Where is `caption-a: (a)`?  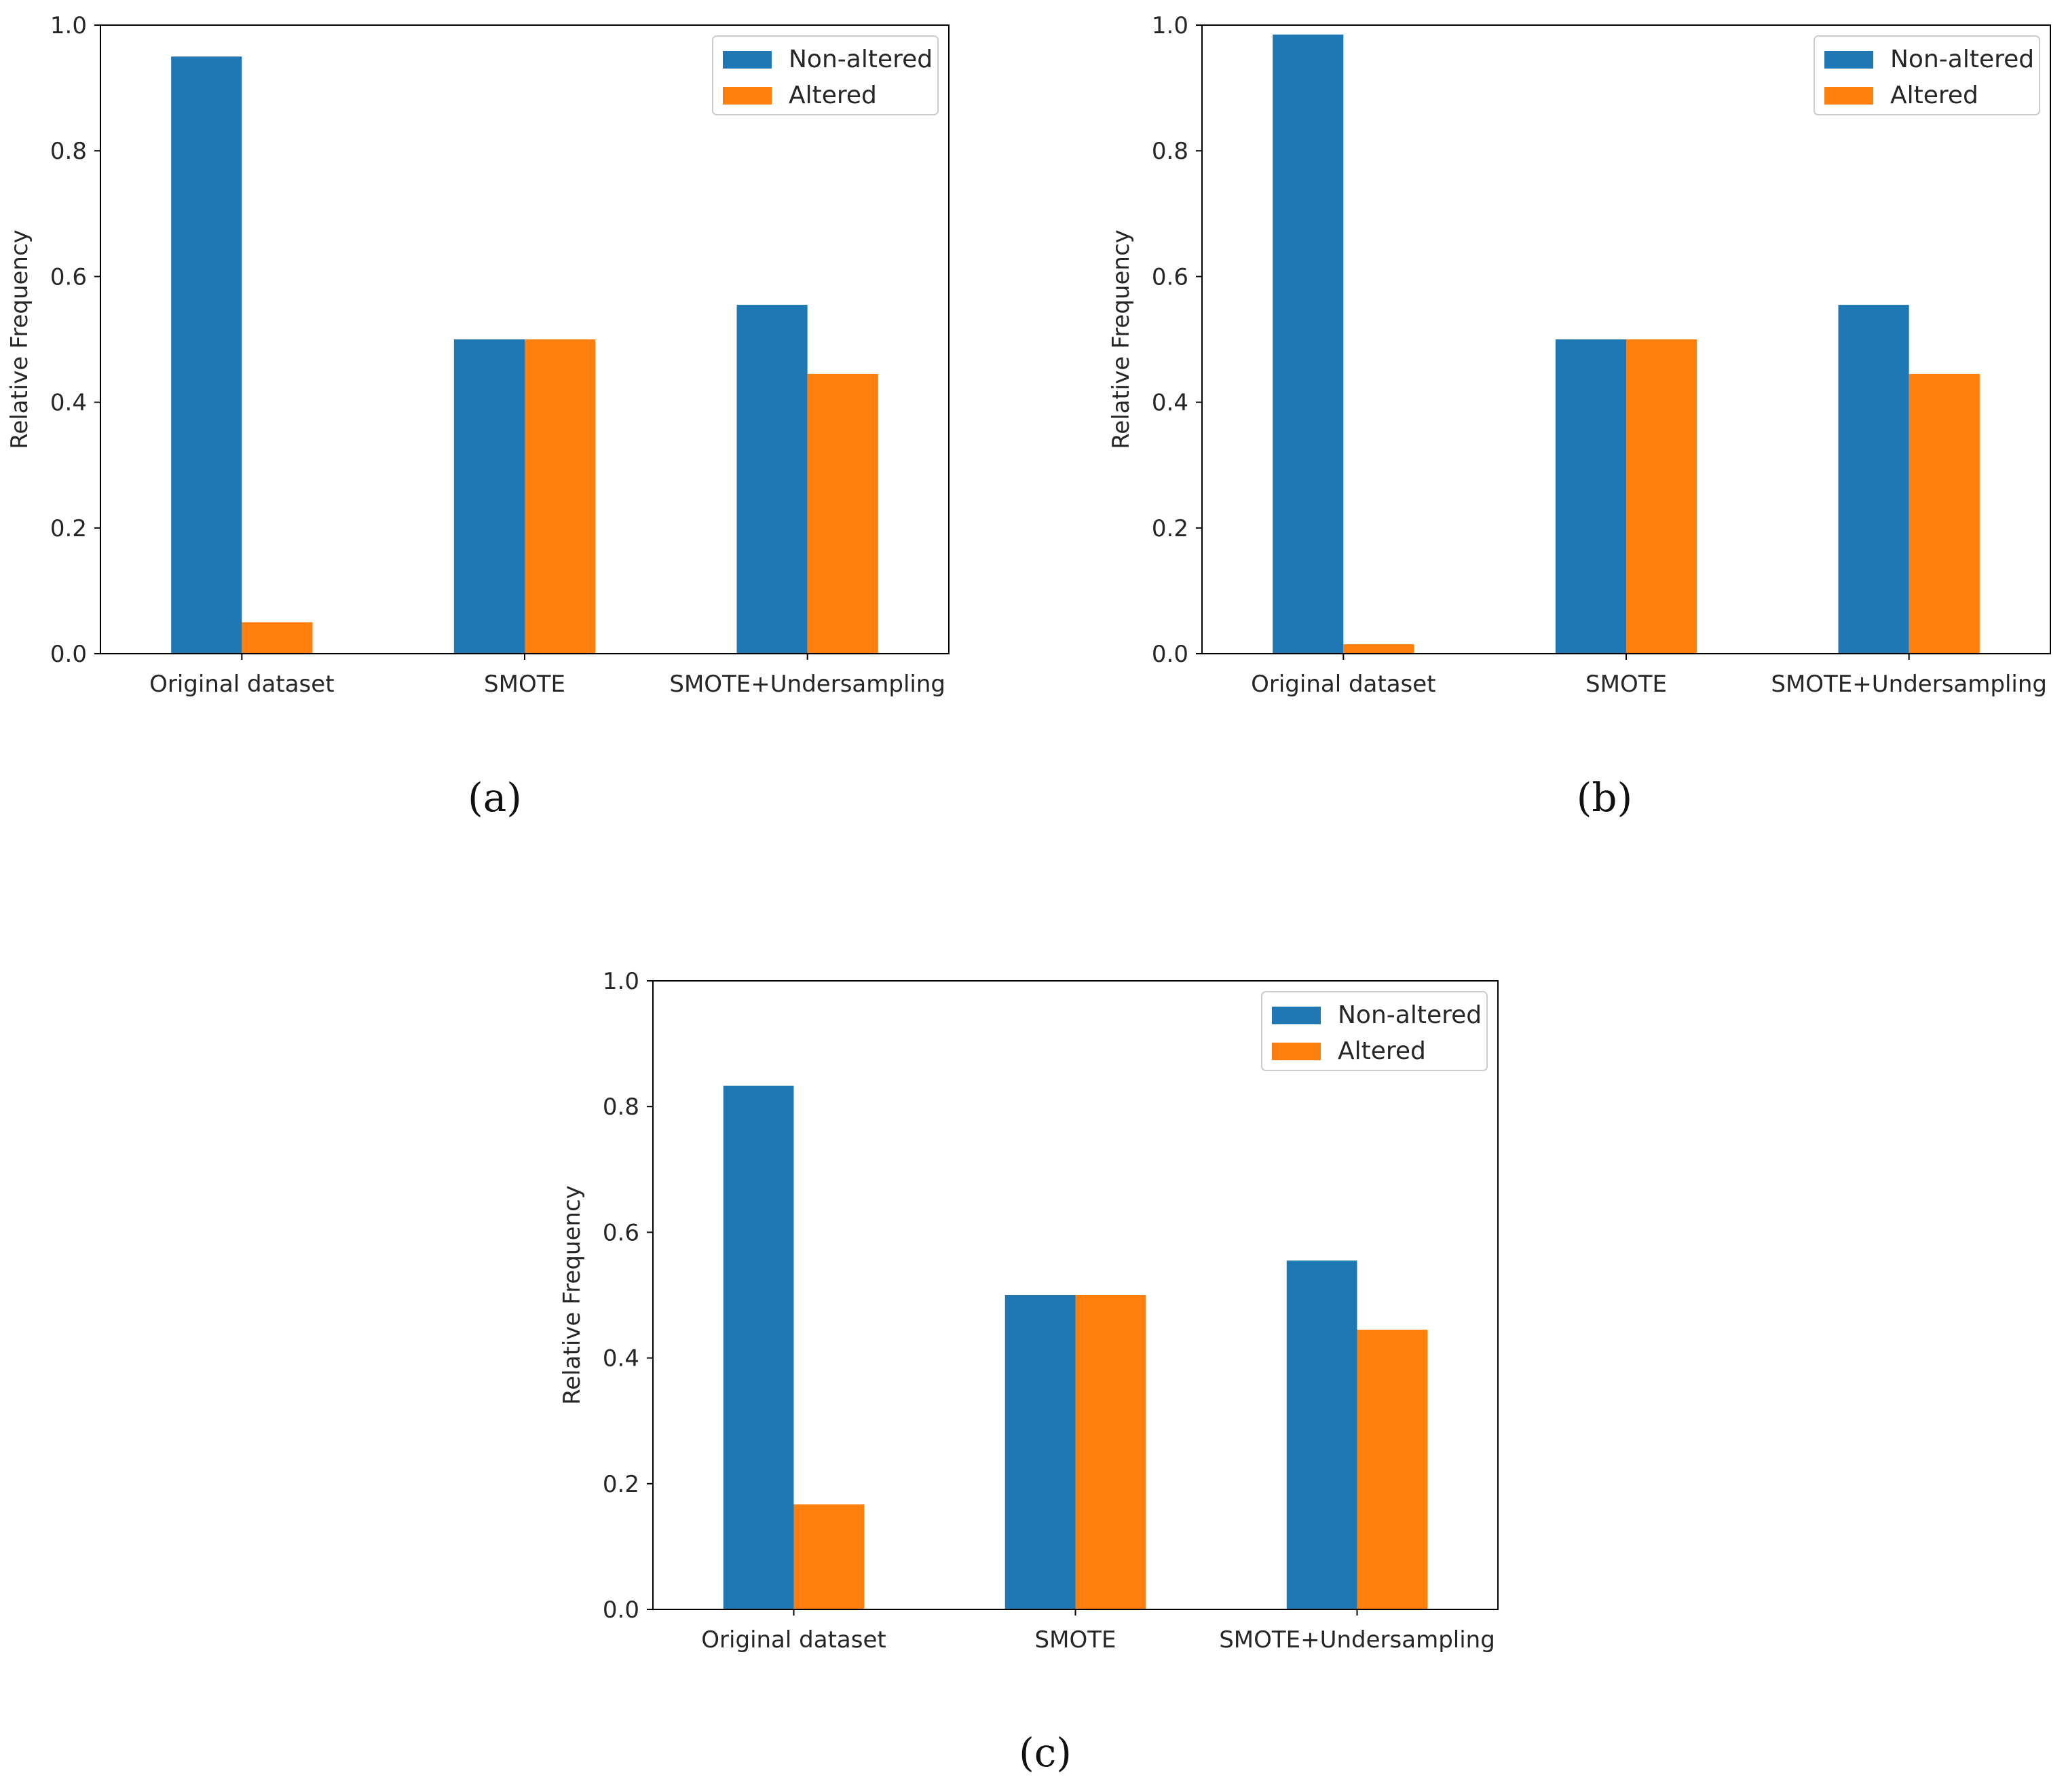 caption-a: (a) is located at coordinates (495, 798).